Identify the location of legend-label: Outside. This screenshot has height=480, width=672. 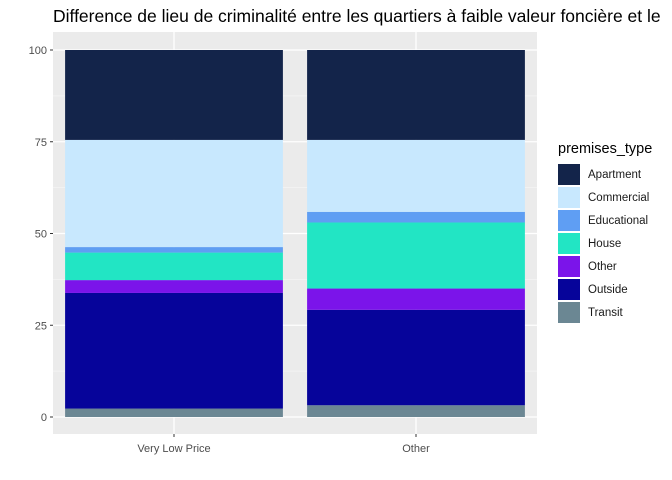
(608, 289).